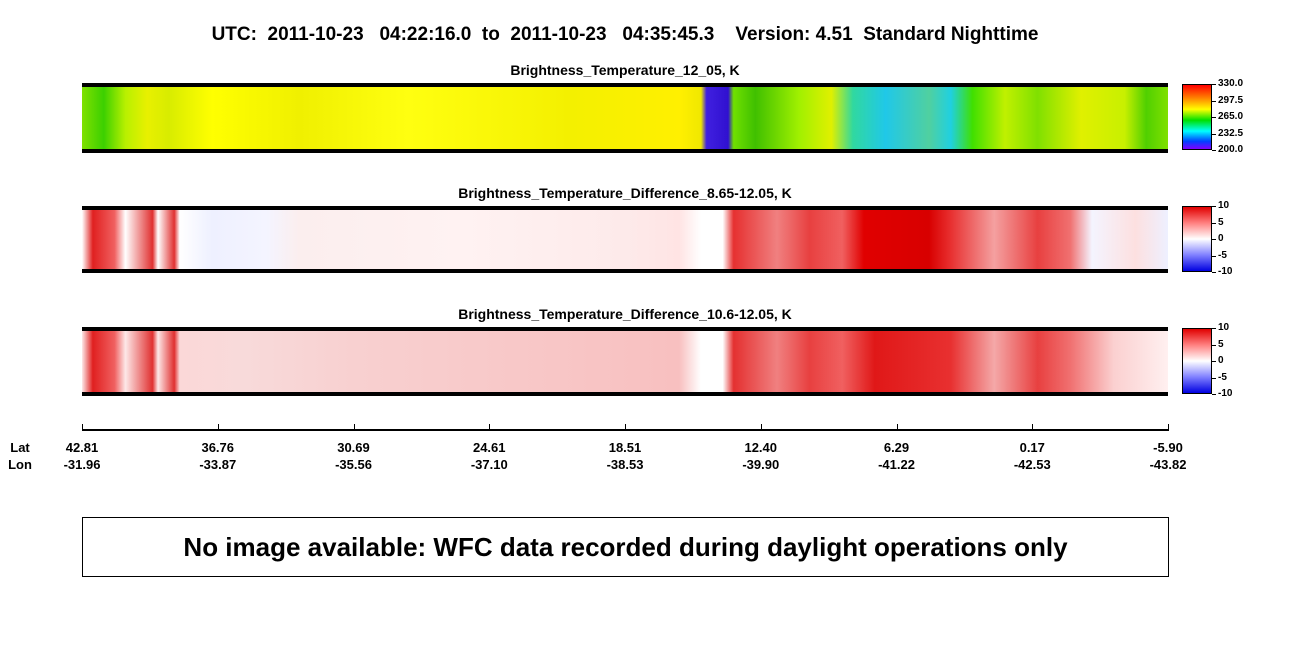 The height and width of the screenshot is (667, 1300). What do you see at coordinates (761, 464) in the screenshot?
I see `lon-label: -39.90` at bounding box center [761, 464].